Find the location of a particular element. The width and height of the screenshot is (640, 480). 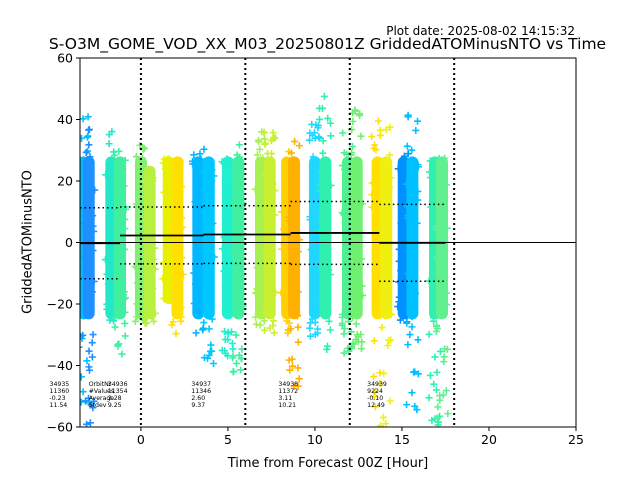

x-tick-label: 15 is located at coordinates (402, 439).